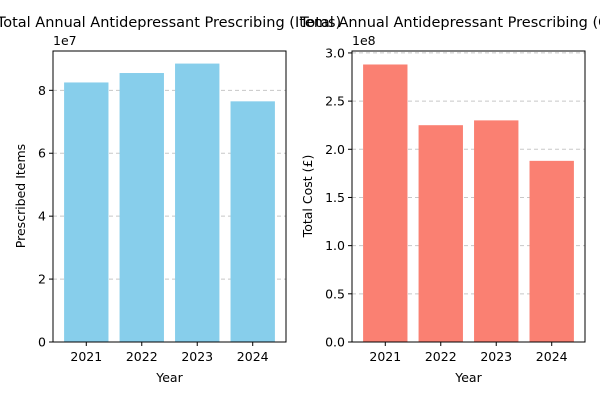  I want to click on y-tick-label: 1.5, so click(335, 197).